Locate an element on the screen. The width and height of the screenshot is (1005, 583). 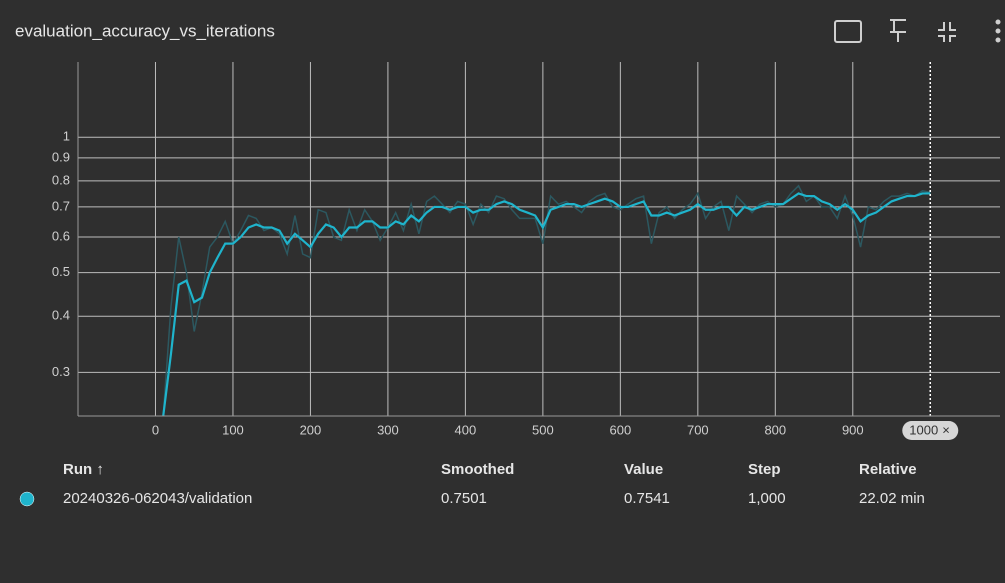
cell: 1,000 is located at coordinates (767, 498).